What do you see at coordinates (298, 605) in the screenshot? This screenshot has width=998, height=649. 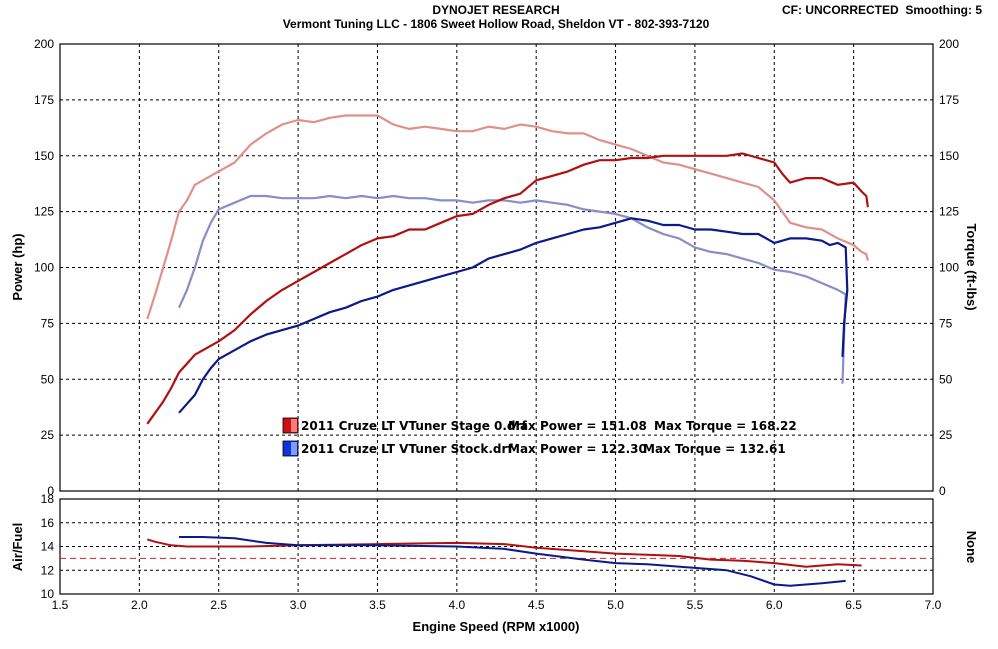 I see `rpm-tick-label: 3.0` at bounding box center [298, 605].